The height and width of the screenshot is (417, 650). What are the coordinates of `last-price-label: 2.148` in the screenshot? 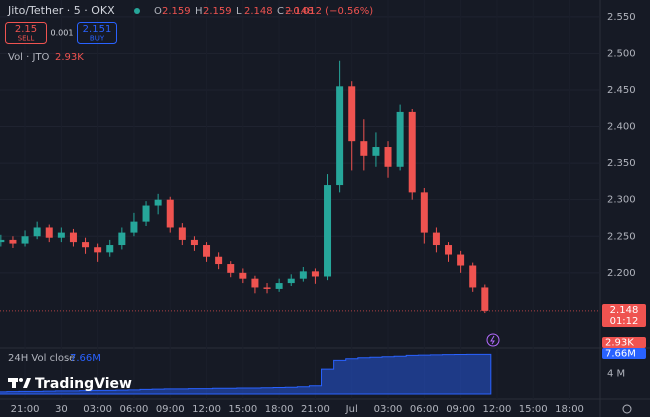 It's located at (624, 310).